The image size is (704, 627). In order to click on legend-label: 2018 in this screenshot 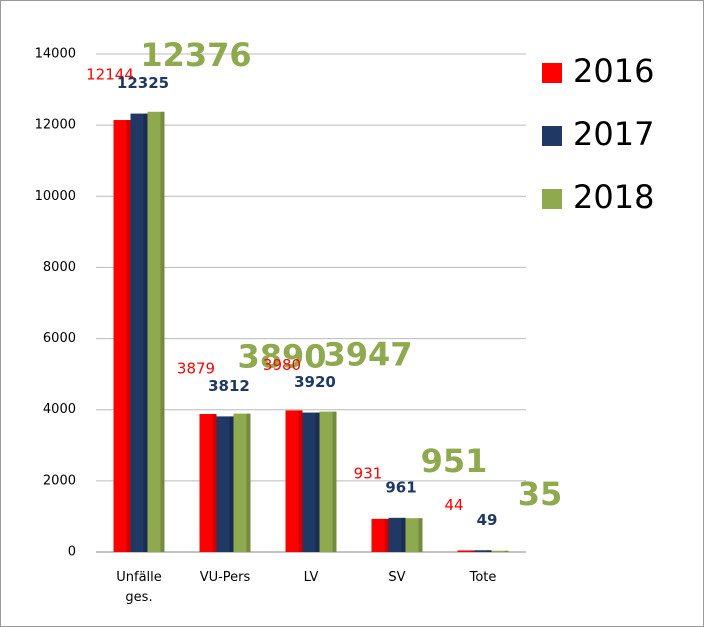, I will do `click(613, 197)`.